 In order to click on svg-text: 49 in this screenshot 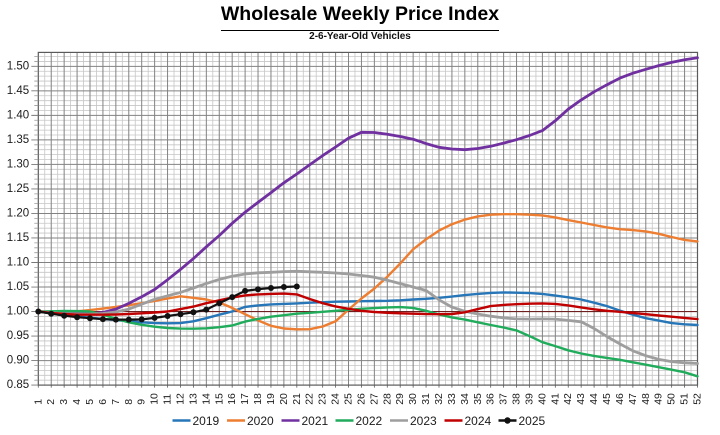, I will do `click(659, 399)`.